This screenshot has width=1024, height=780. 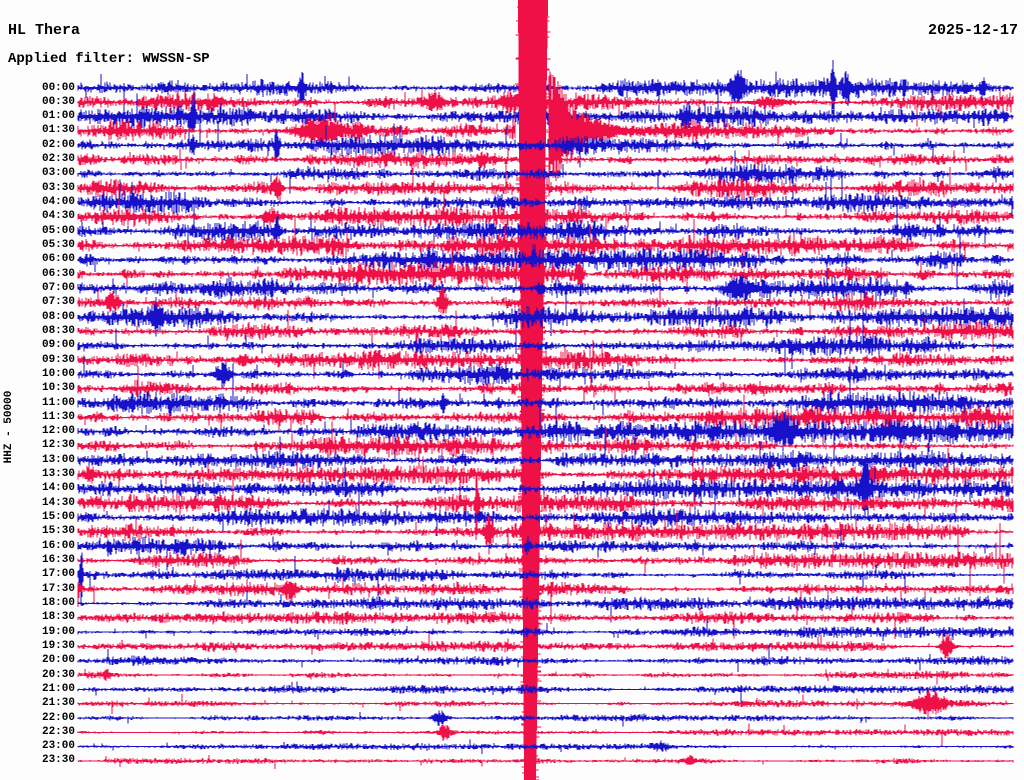 I want to click on time-label: 00:30, so click(x=58, y=101).